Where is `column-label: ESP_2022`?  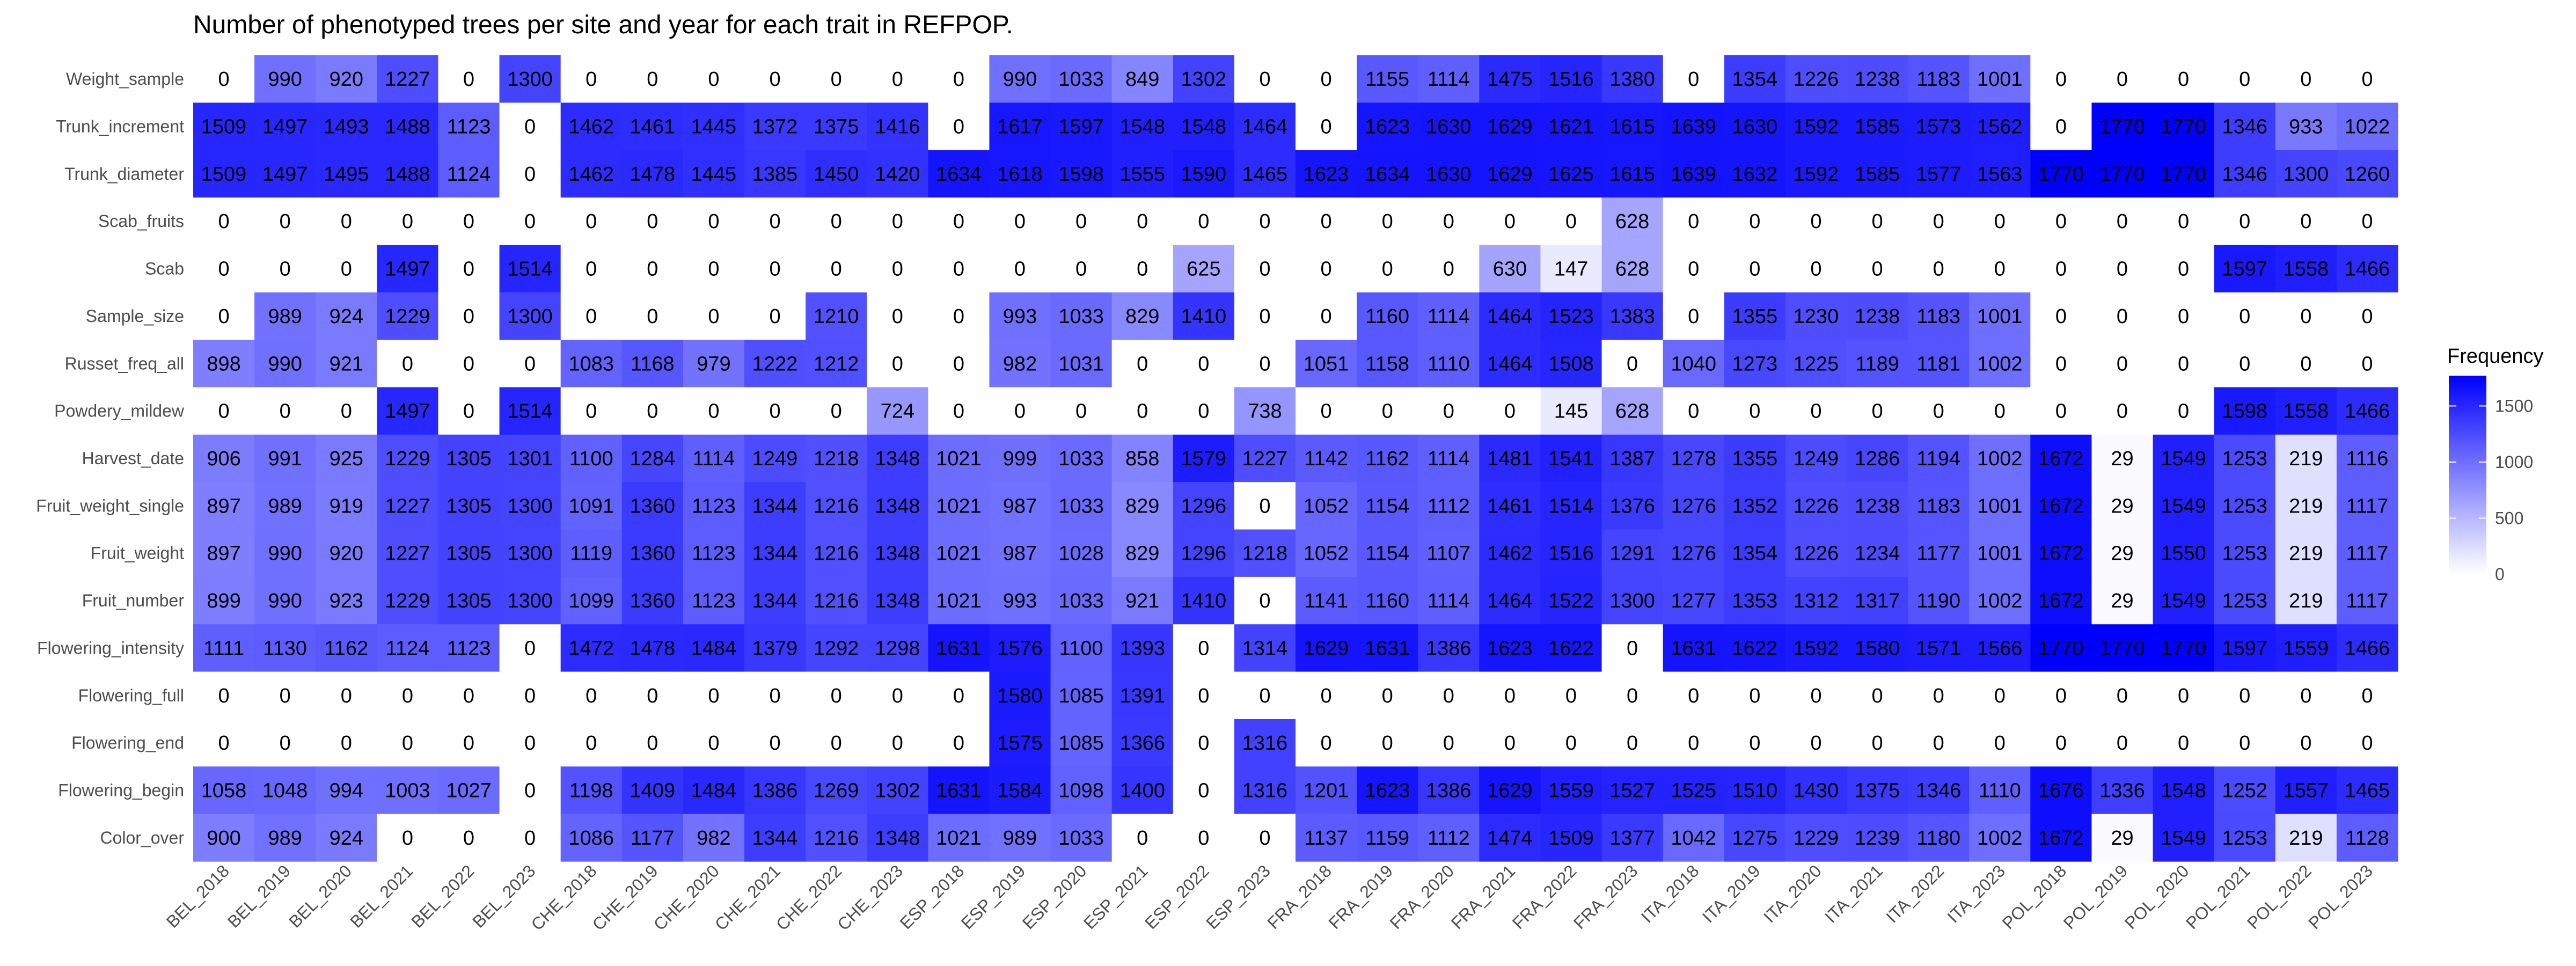
column-label: ESP_2022 is located at coordinates (1177, 897).